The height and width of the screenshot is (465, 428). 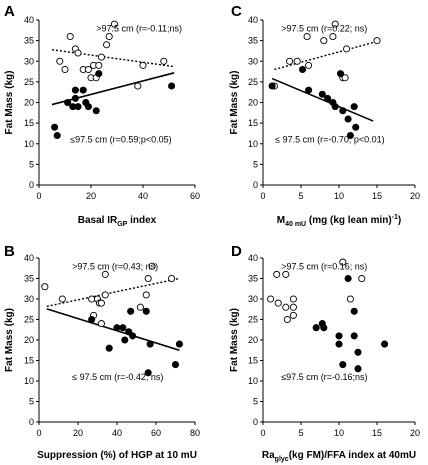 What do you see at coordinates (330, 140) in the screenshot?
I see `annotation-1: ≤ 97.5 cm (r=-0.70; p<0.01)` at bounding box center [330, 140].